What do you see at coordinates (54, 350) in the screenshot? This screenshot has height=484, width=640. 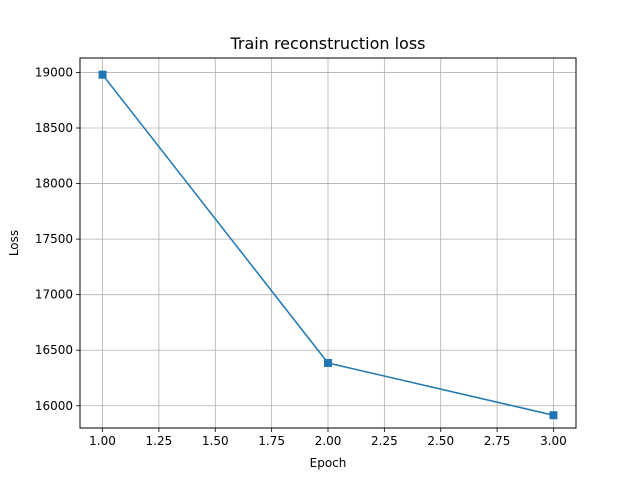 I see `y-tick-label: 16500` at bounding box center [54, 350].